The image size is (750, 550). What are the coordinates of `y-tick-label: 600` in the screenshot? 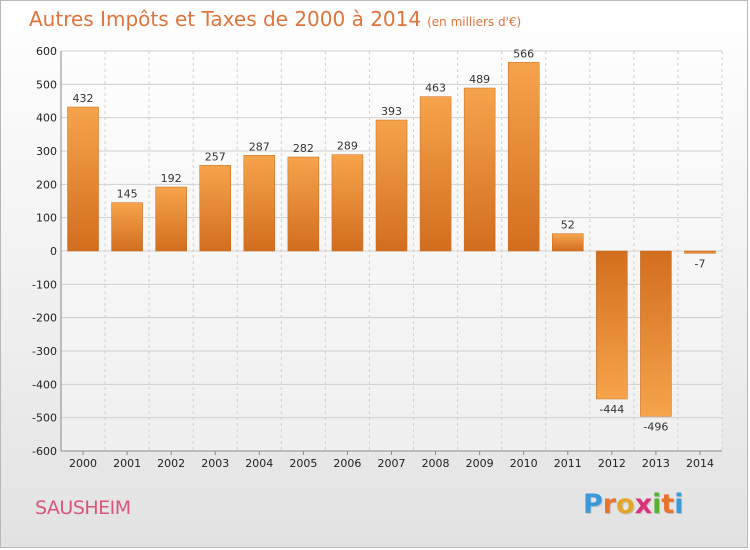 It's located at (46, 51).